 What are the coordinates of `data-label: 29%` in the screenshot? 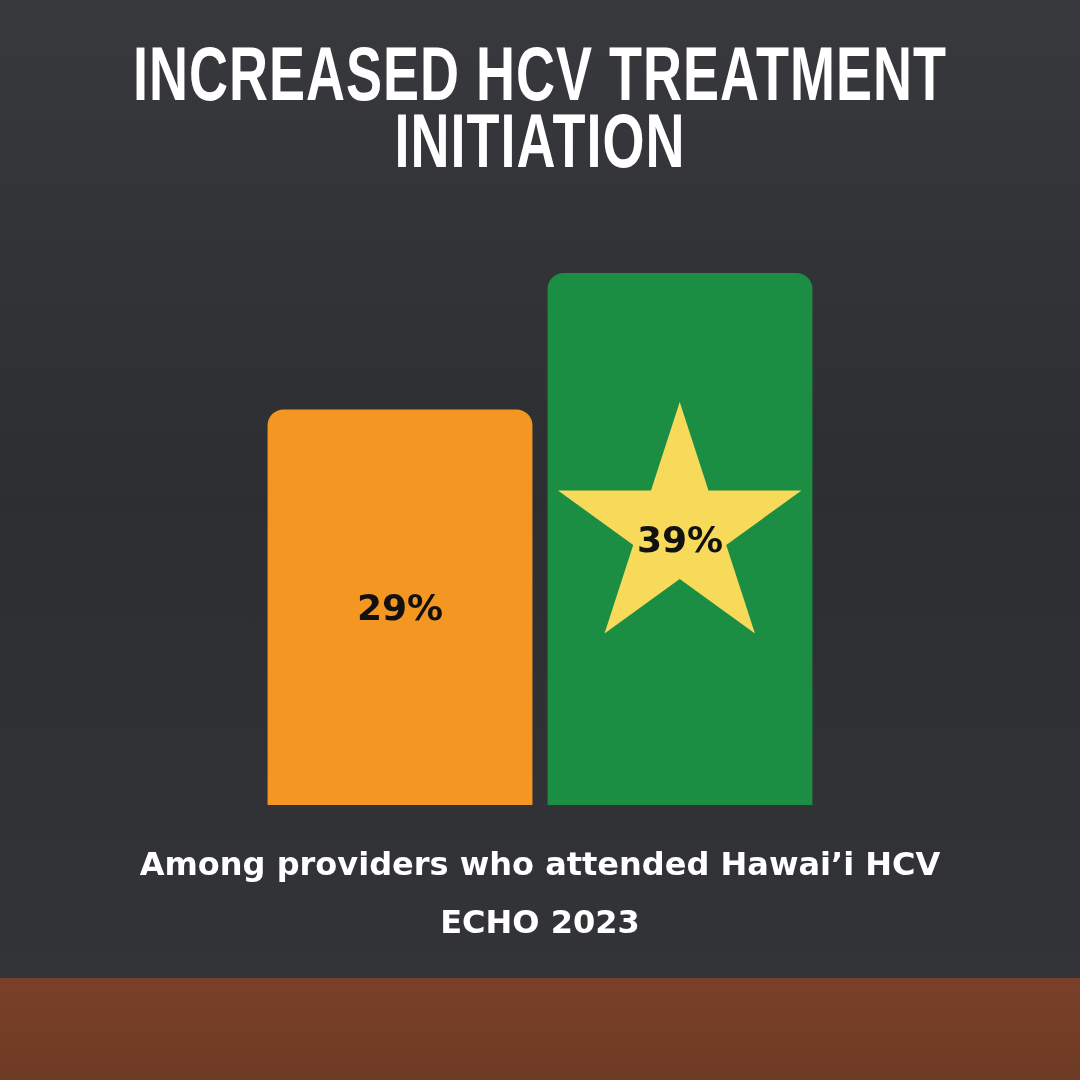 It's located at (400, 607).